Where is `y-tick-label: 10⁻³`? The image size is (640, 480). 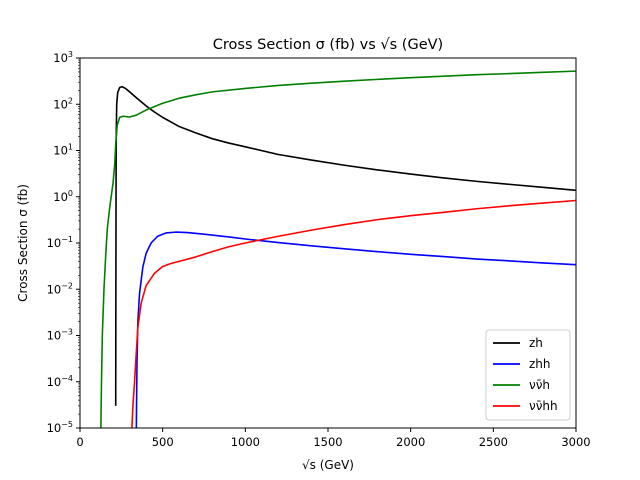
y-tick-label: 10⁻³ is located at coordinates (60, 335).